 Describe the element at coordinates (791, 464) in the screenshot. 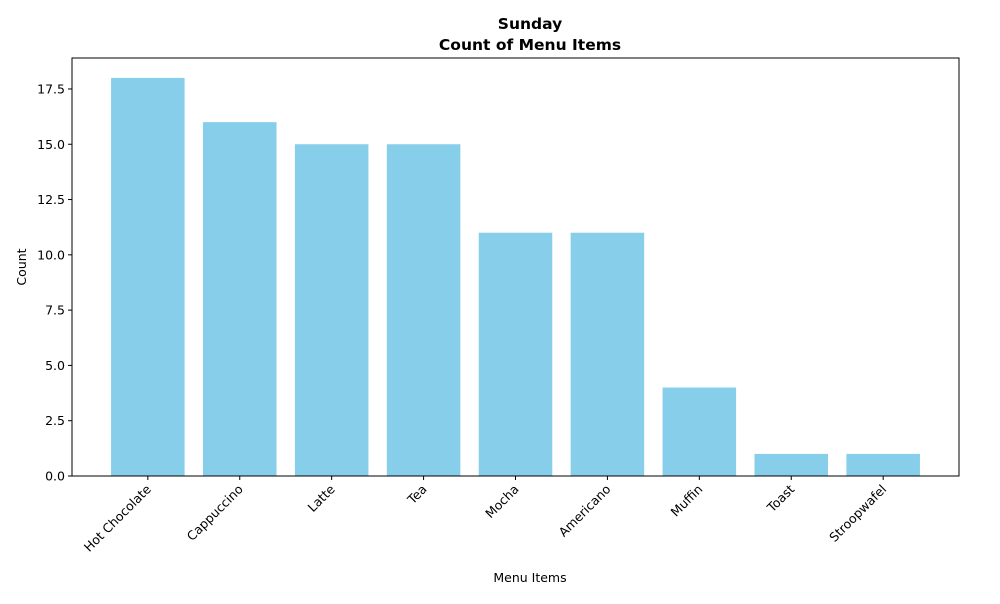

I see `bar-toast` at that location.